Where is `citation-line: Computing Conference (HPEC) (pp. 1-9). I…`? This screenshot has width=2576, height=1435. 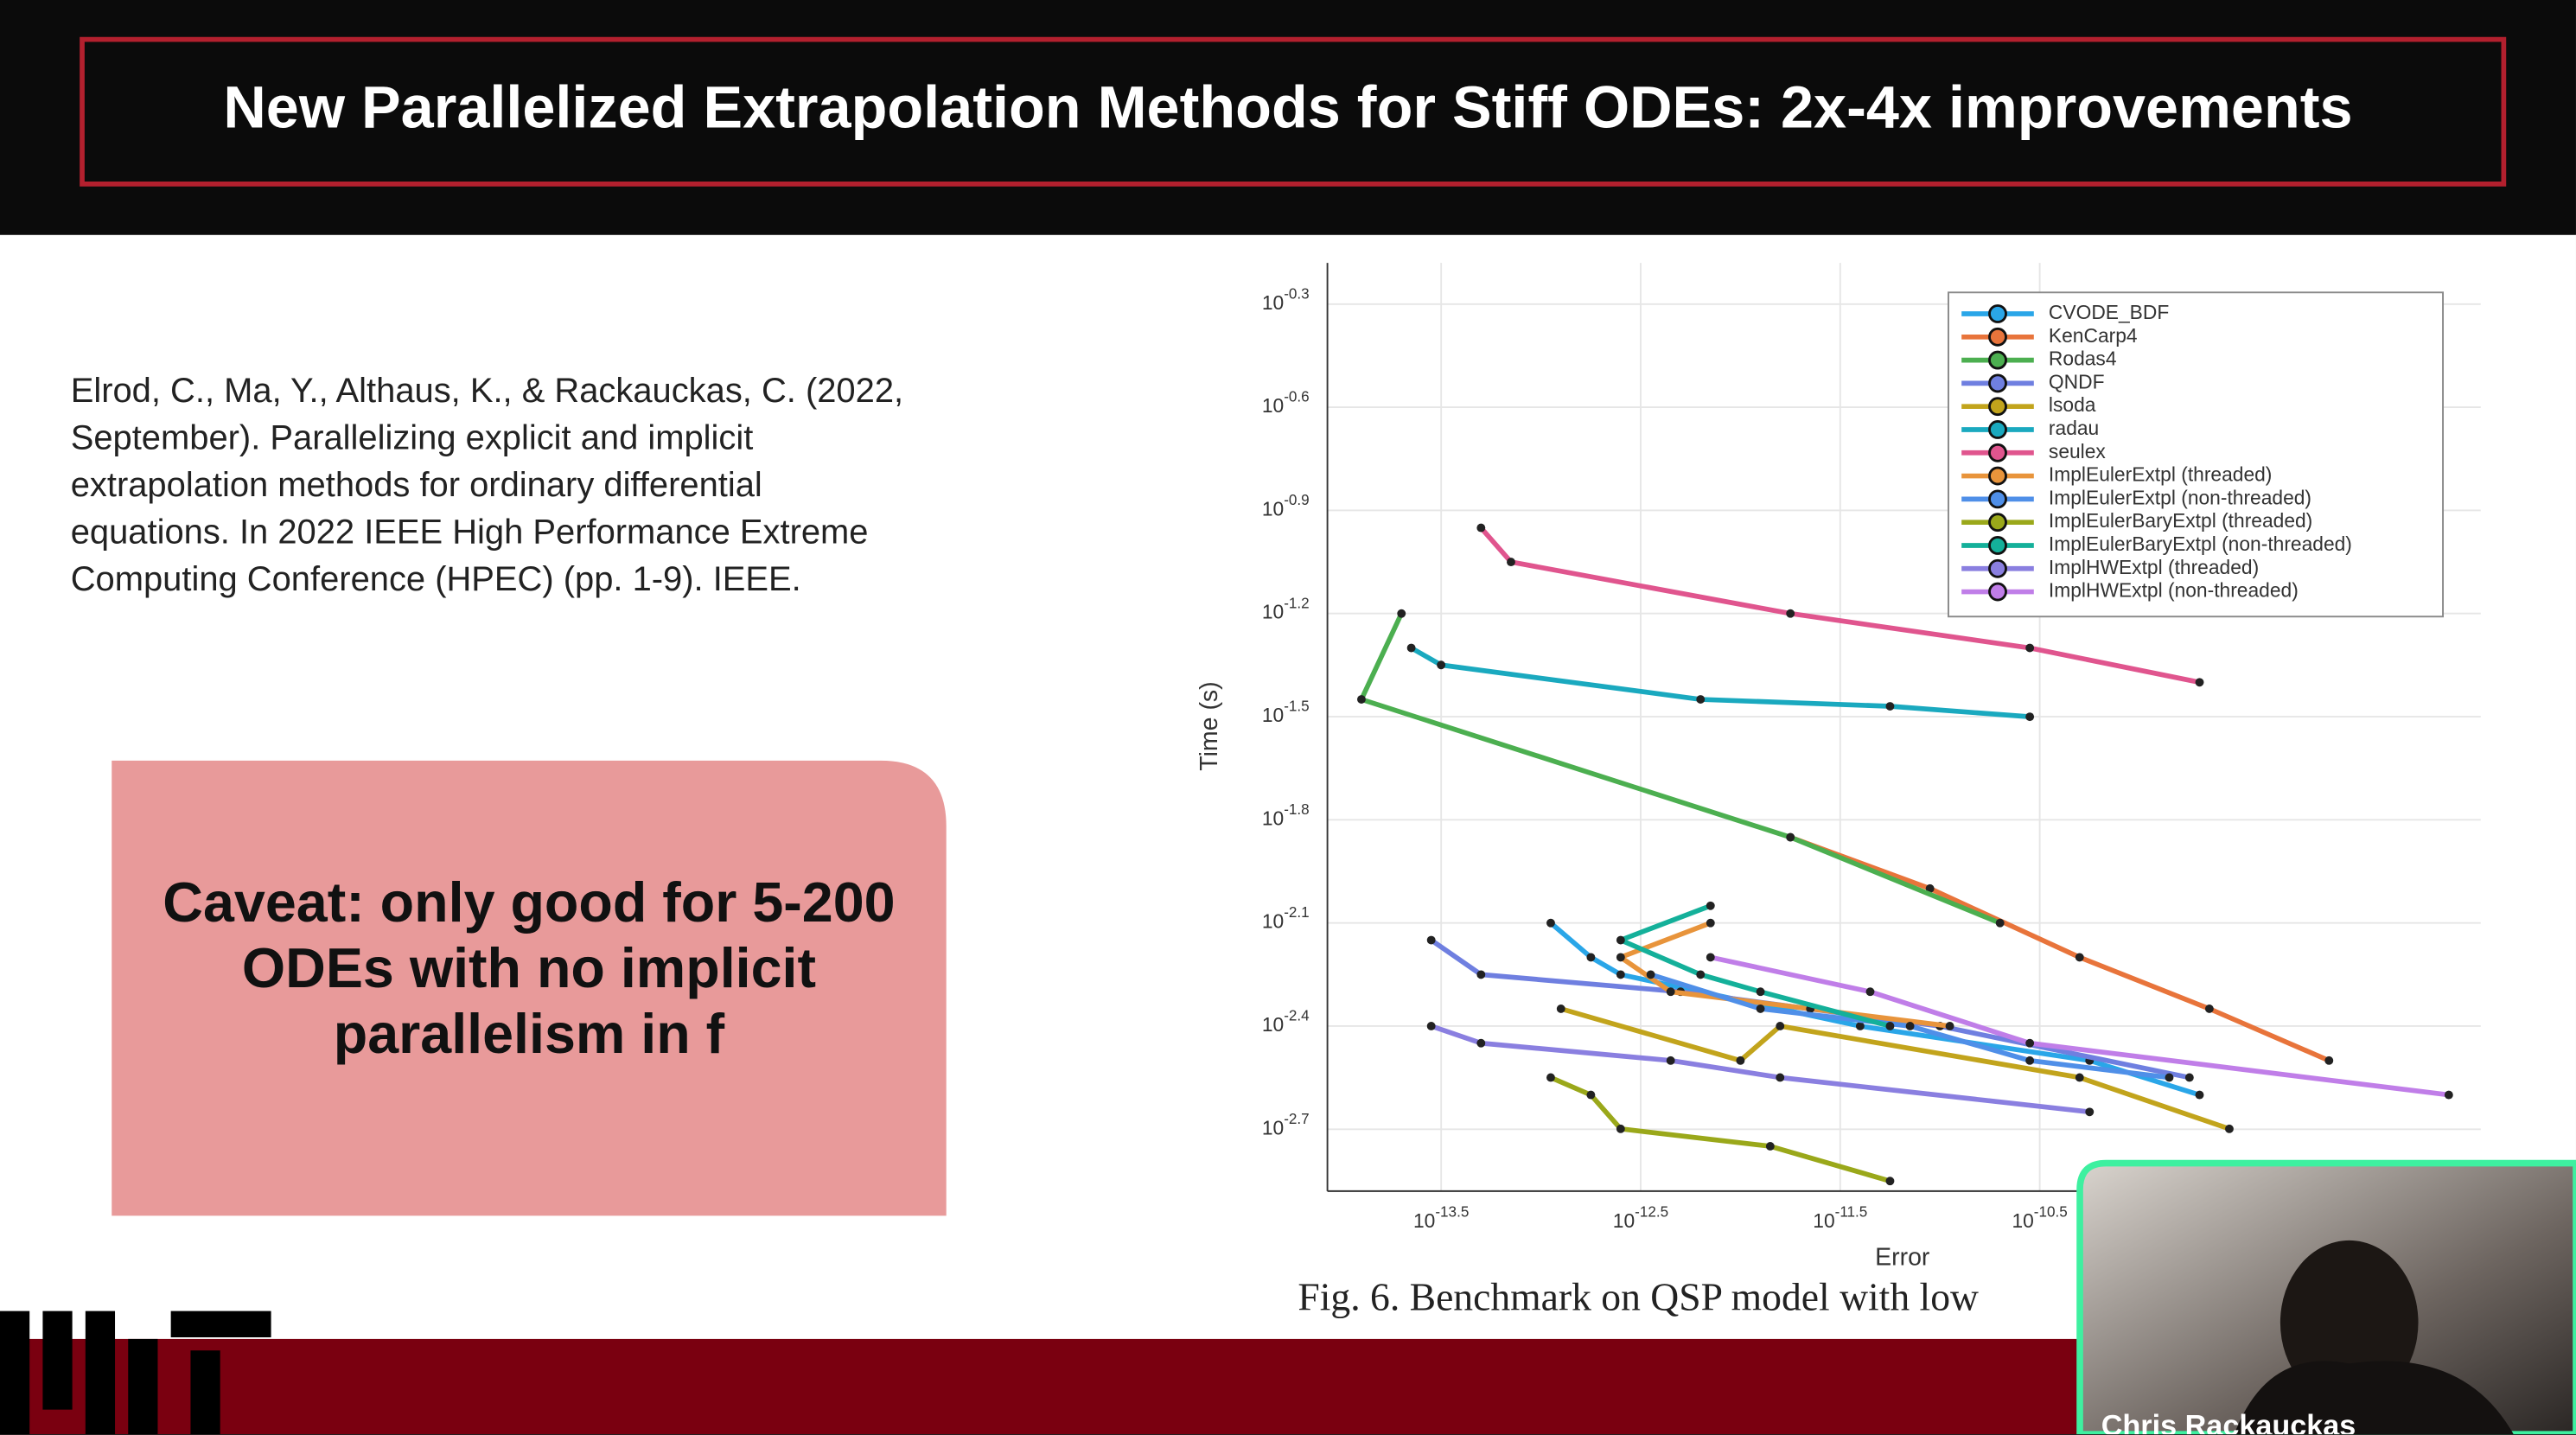
citation-line: Computing Conference (HPEC) (pp. 1-9). I… is located at coordinates (436, 579).